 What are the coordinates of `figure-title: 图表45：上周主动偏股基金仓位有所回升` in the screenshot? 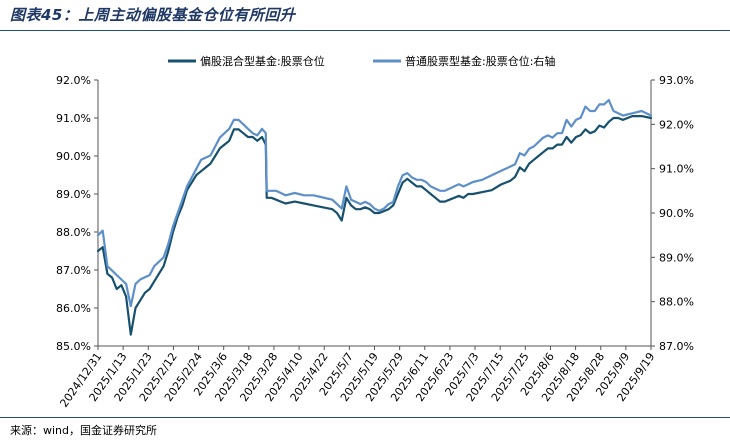 It's located at (153, 15).